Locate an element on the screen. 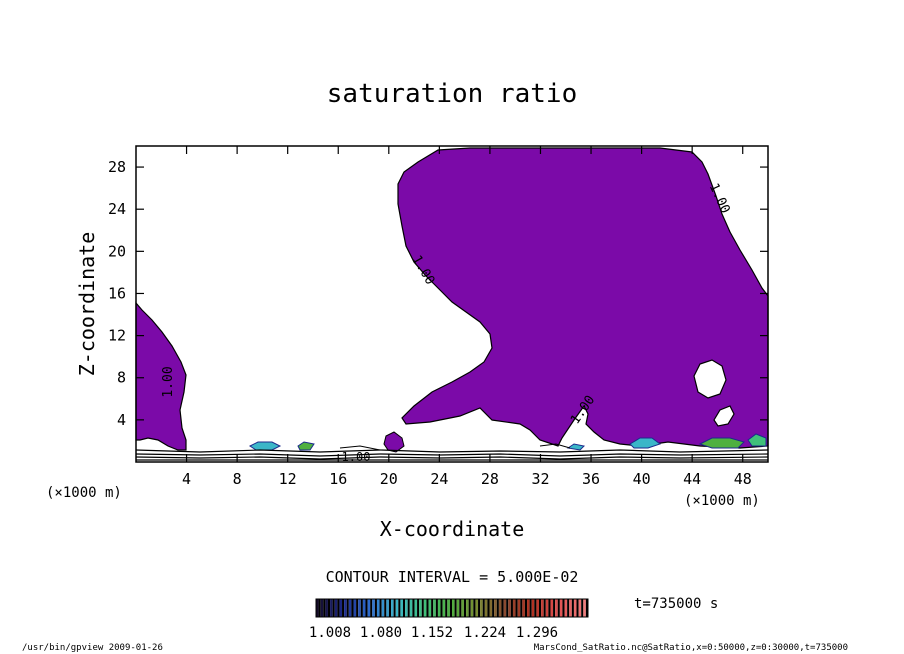  colorbar-tick-label: 1.152 is located at coordinates (432, 633).